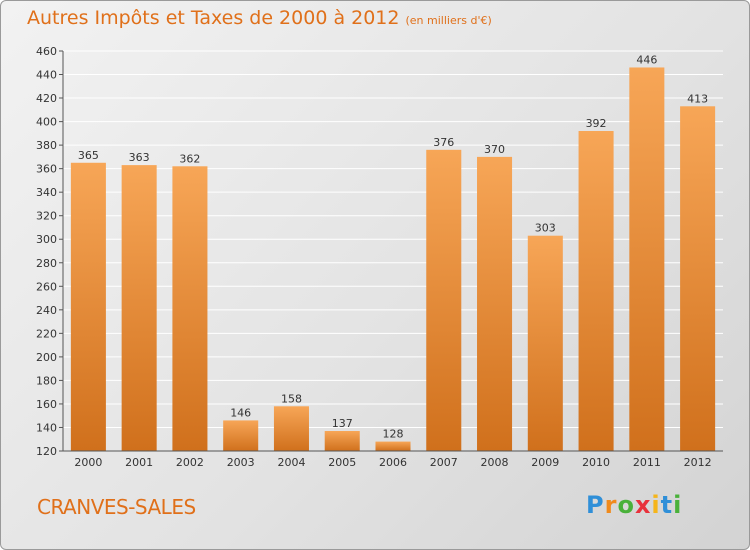  I want to click on x-tick-label: 2010, so click(596, 462).